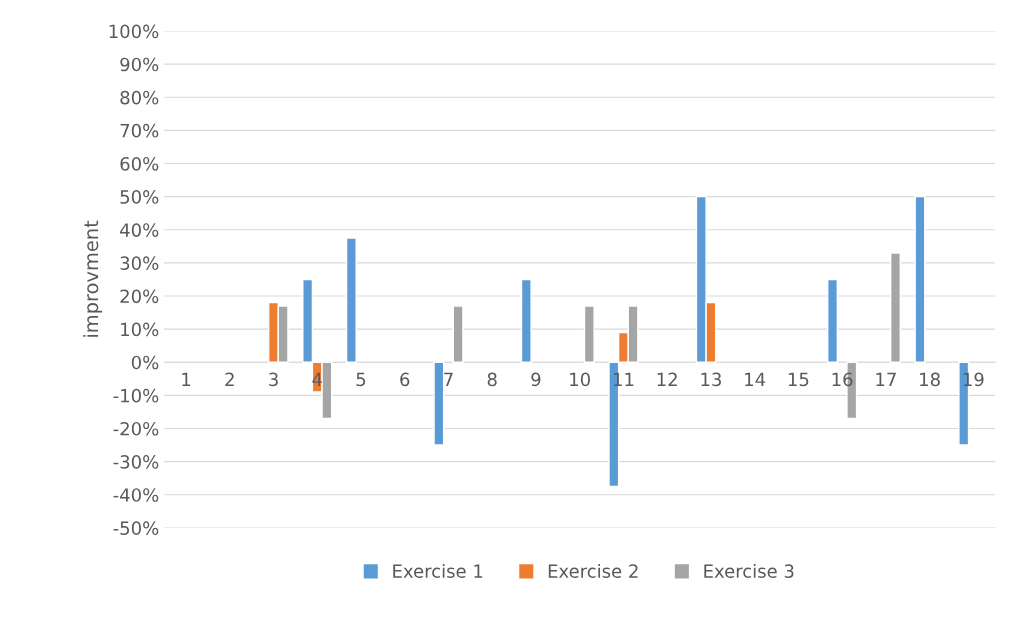 The width and height of the screenshot is (1026, 621). Describe the element at coordinates (229, 379) in the screenshot. I see `x-tick-label: 2` at that location.